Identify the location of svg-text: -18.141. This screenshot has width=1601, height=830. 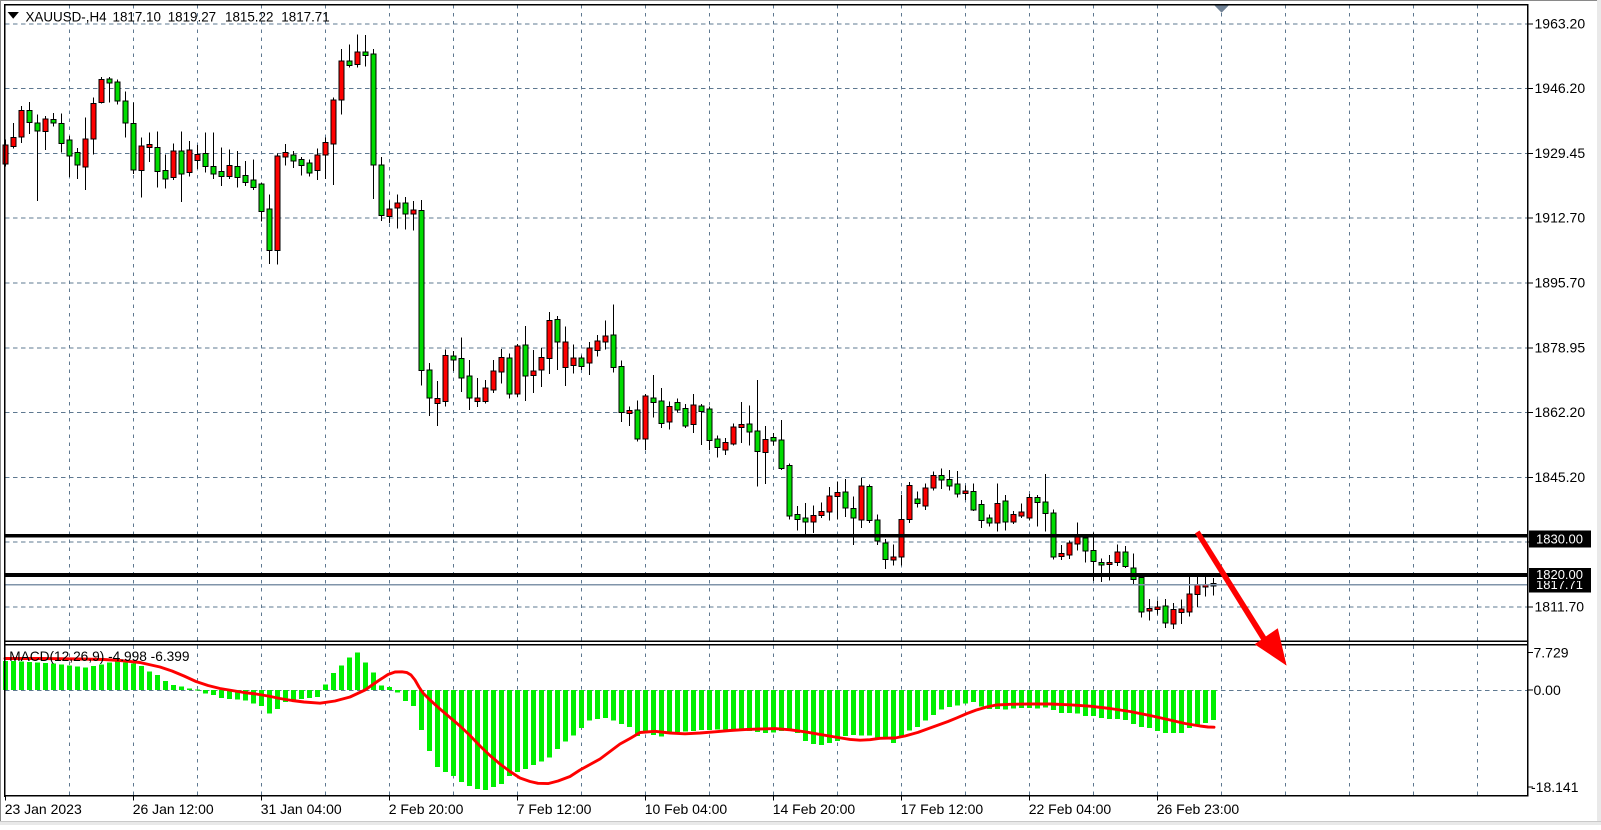
(1555, 787).